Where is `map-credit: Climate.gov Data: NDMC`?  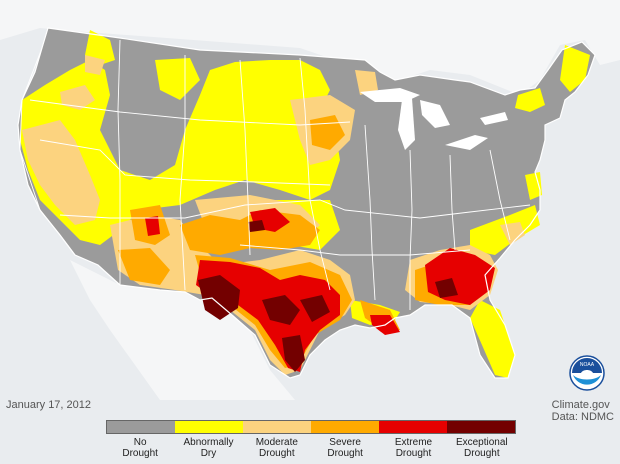
map-credit: Climate.gov Data: NDMC is located at coordinates (583, 411).